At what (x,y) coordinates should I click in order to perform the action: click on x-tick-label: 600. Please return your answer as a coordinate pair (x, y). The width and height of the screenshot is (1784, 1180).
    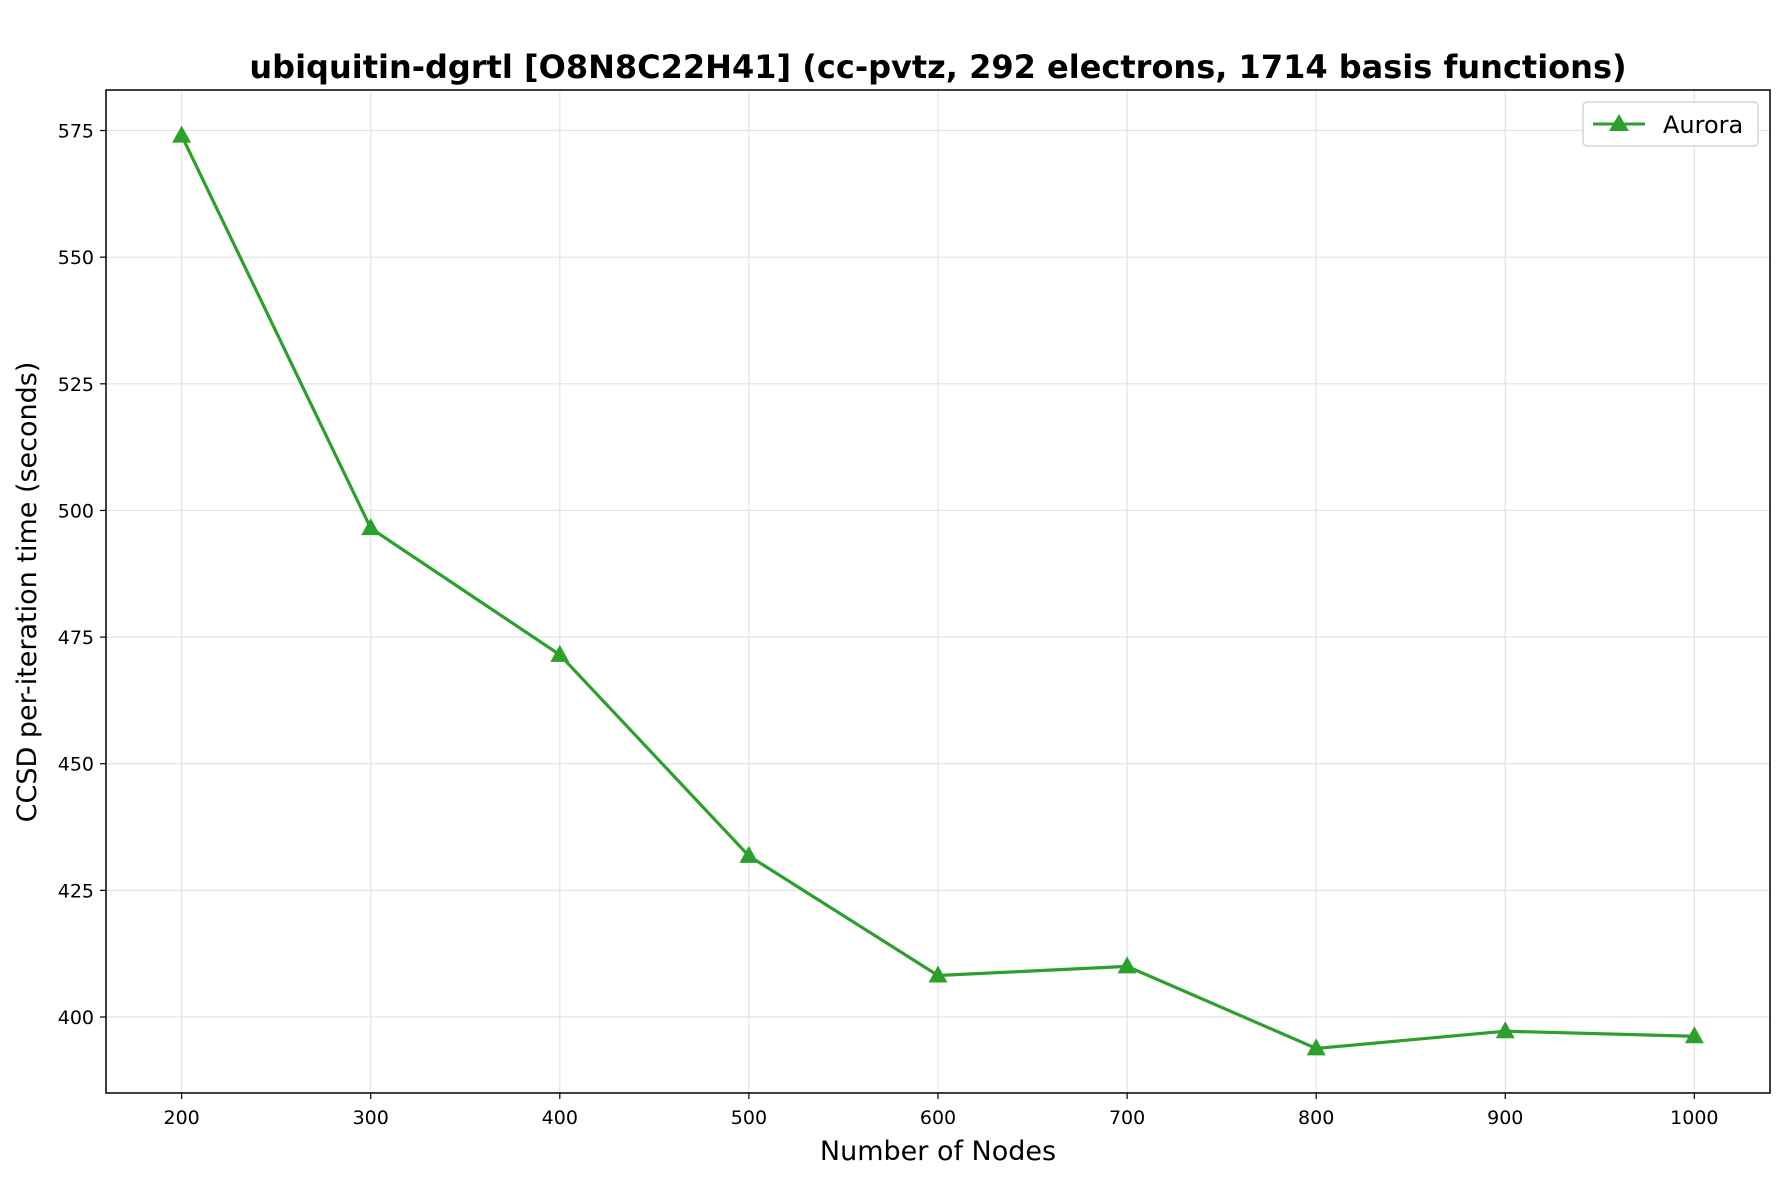
    Looking at the image, I should click on (938, 1118).